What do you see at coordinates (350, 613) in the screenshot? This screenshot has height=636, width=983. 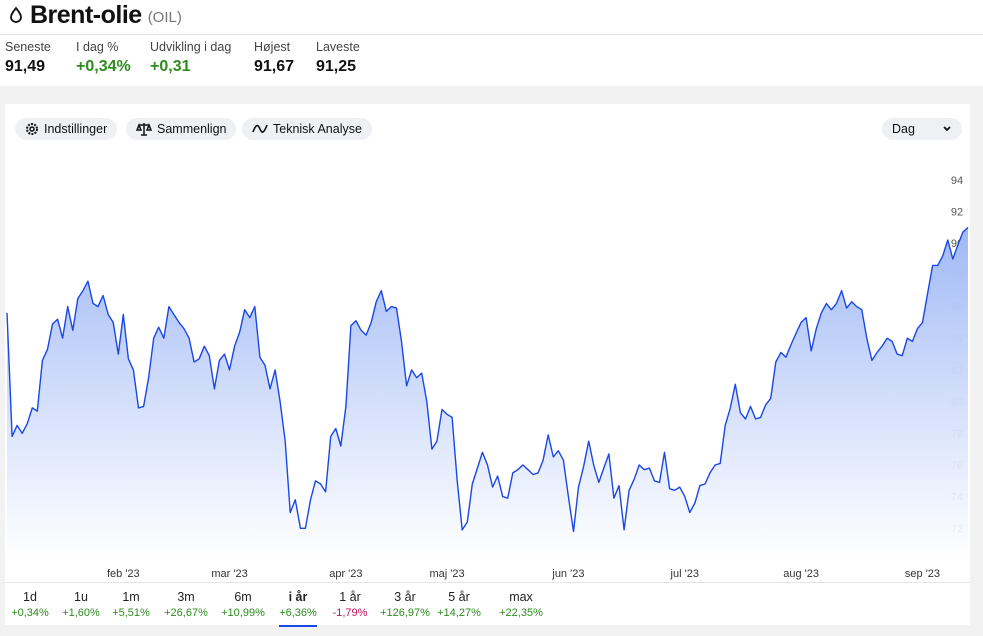 I see `period-change: -1,79%` at bounding box center [350, 613].